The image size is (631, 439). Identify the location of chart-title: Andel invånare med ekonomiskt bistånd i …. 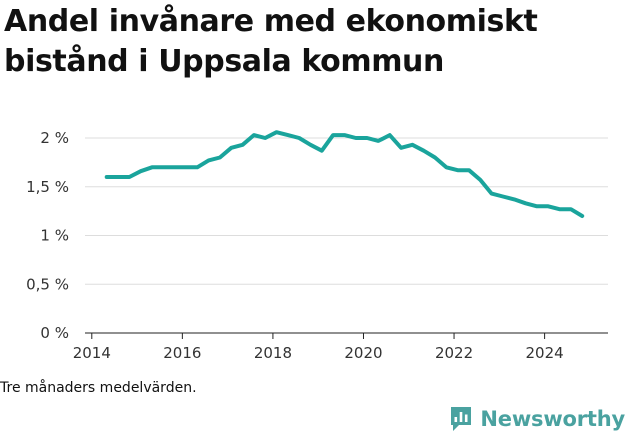
(271, 41).